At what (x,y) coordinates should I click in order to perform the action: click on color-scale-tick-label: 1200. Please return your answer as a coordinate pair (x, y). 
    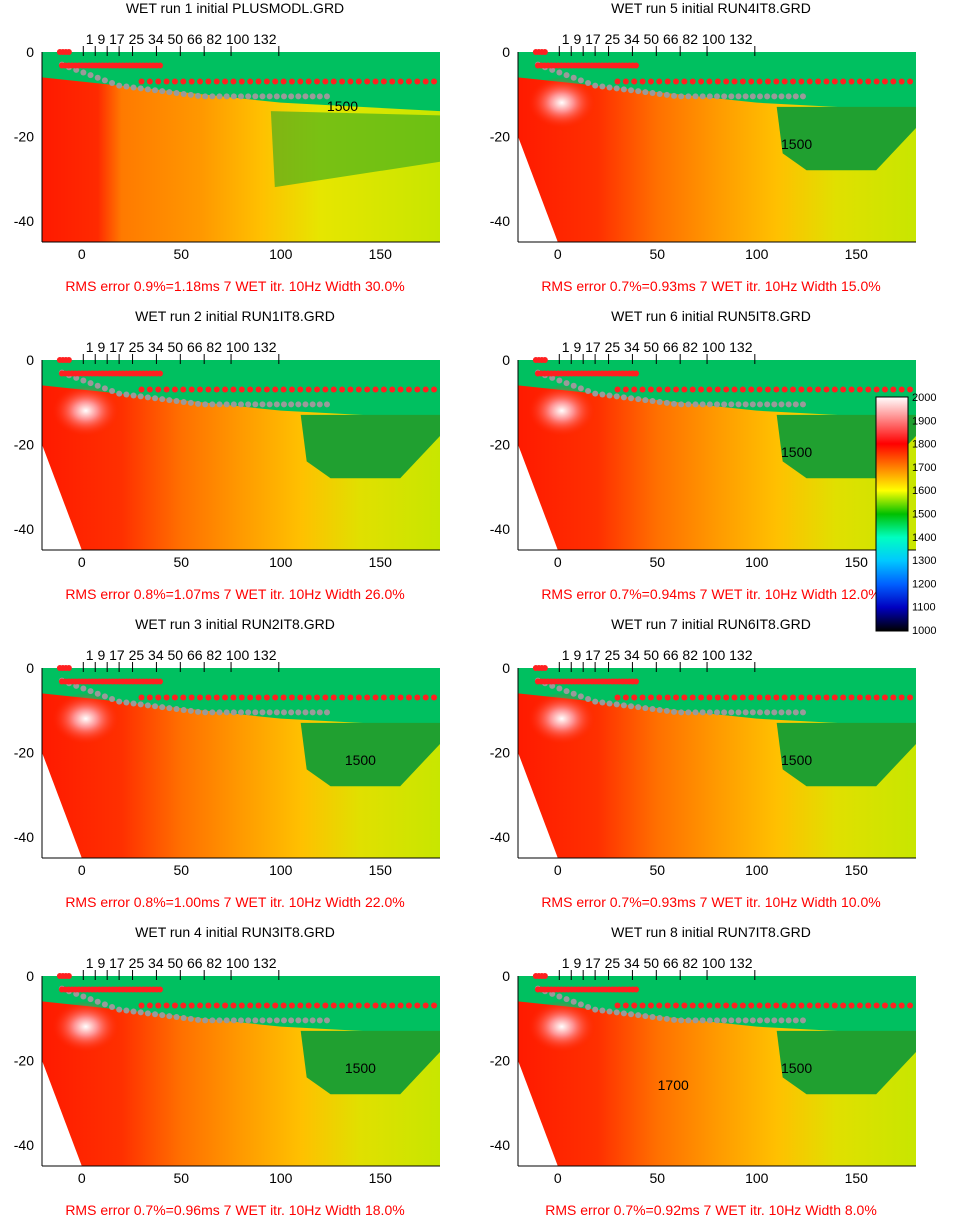
    Looking at the image, I should click on (924, 584).